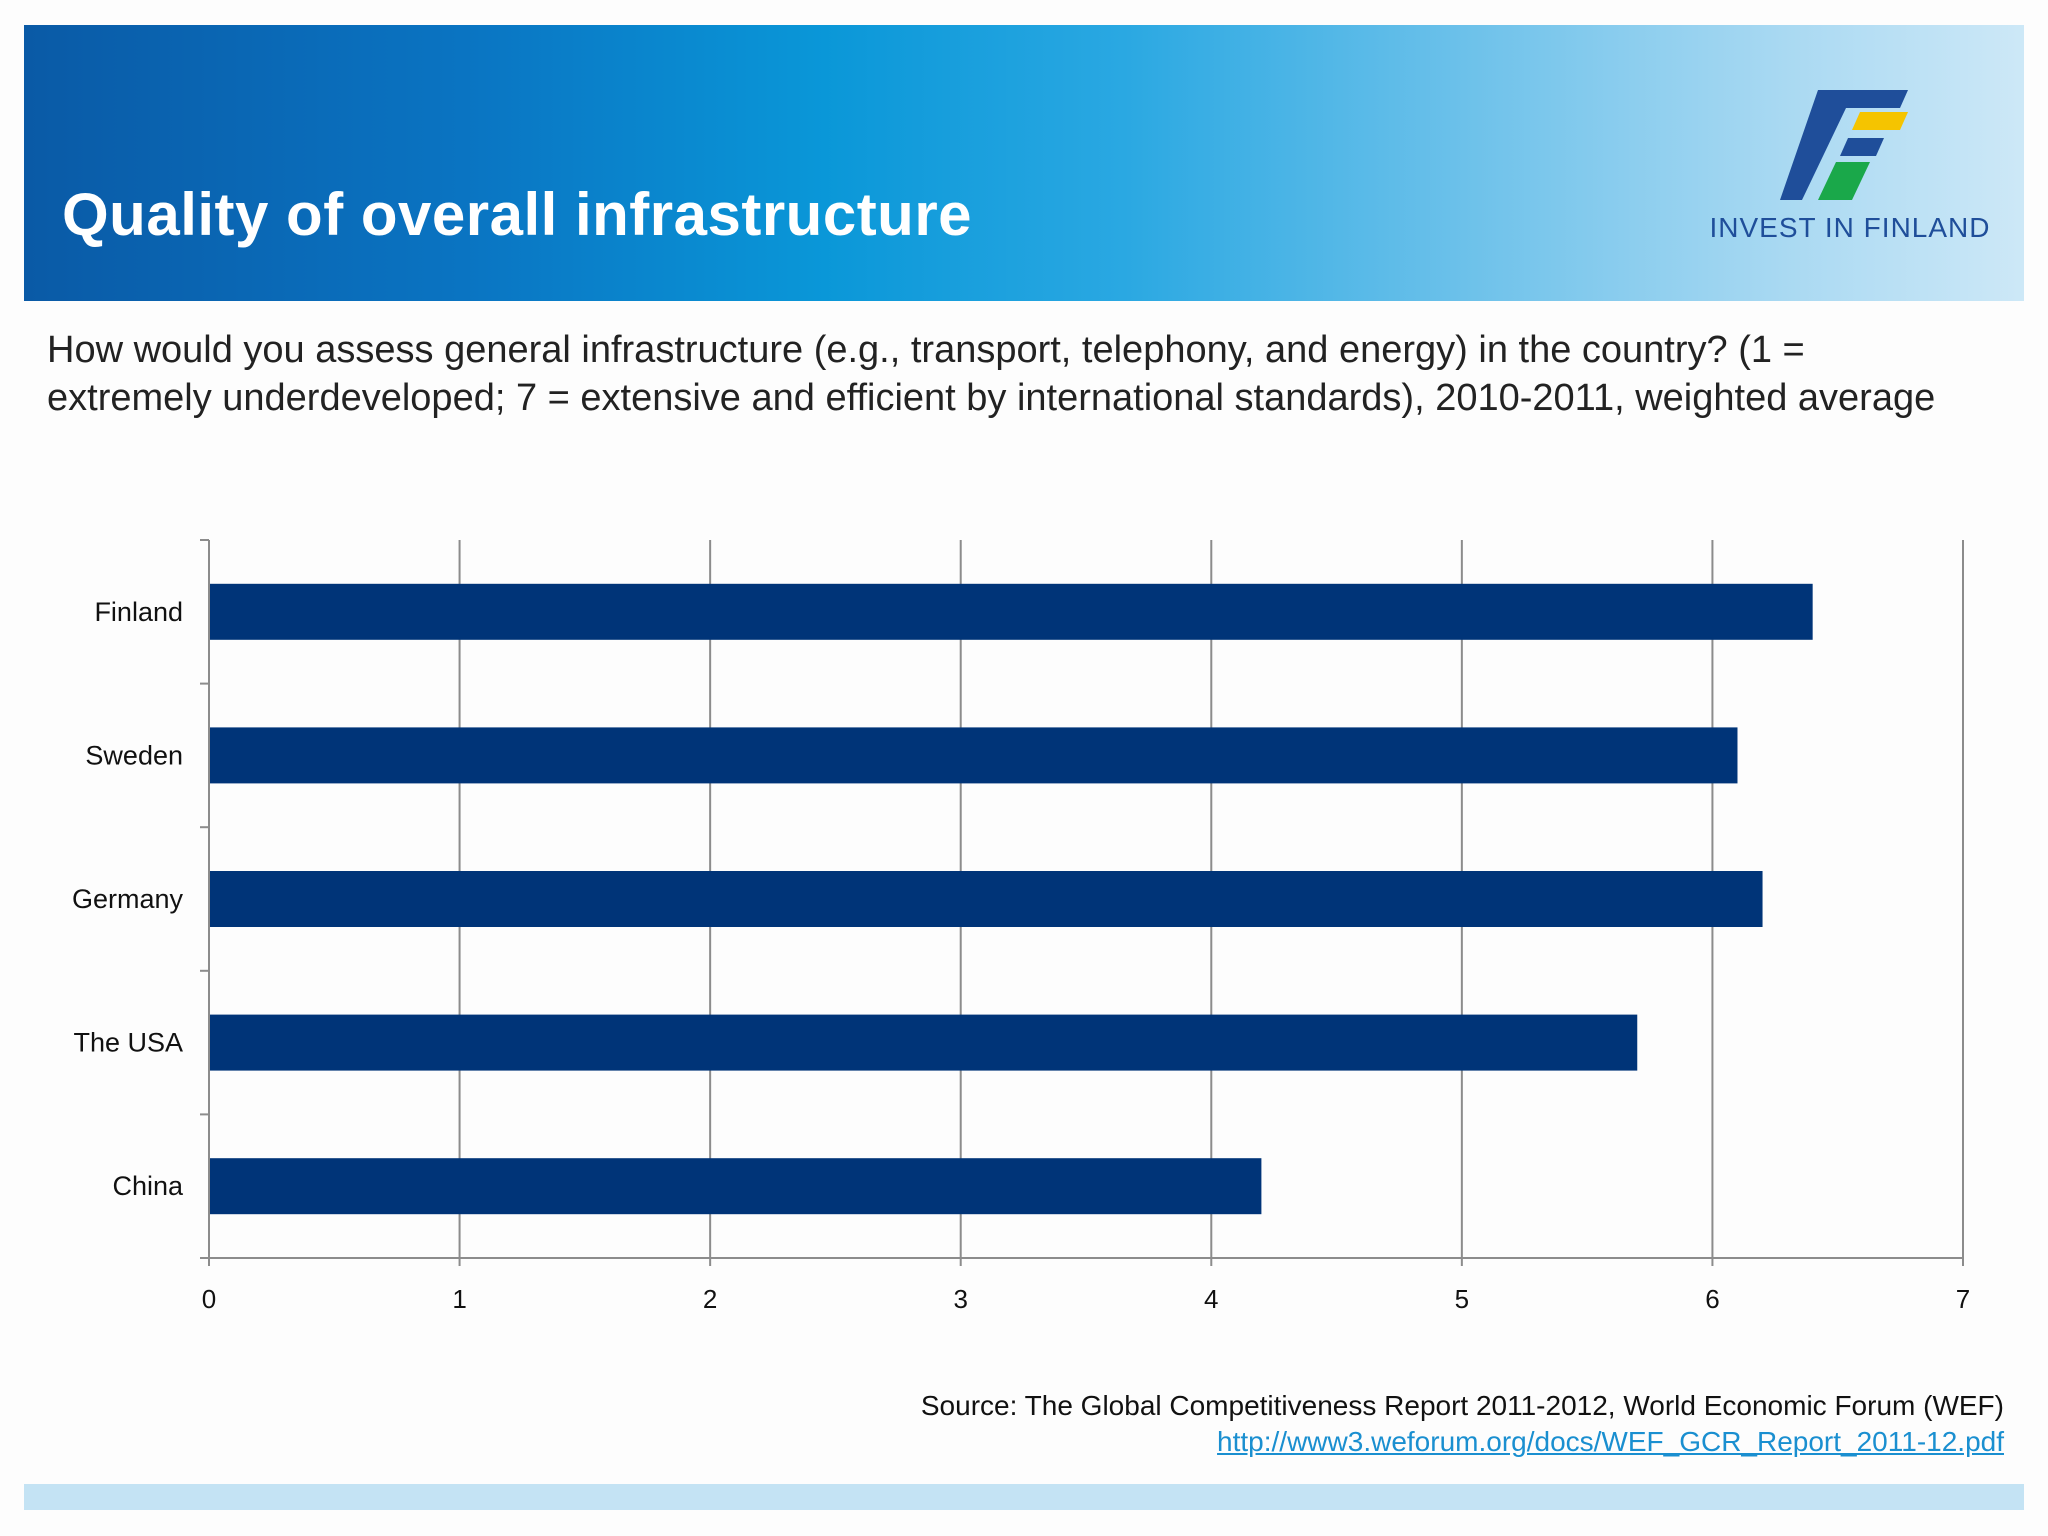 This screenshot has width=2048, height=1536. What do you see at coordinates (924, 1042) in the screenshot?
I see `bar-the-usa` at bounding box center [924, 1042].